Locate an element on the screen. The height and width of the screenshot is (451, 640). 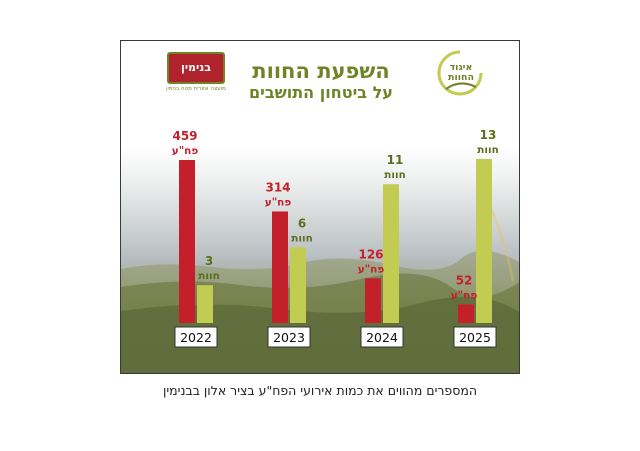
label-farms-value-2024: 11 is located at coordinates (395, 160).